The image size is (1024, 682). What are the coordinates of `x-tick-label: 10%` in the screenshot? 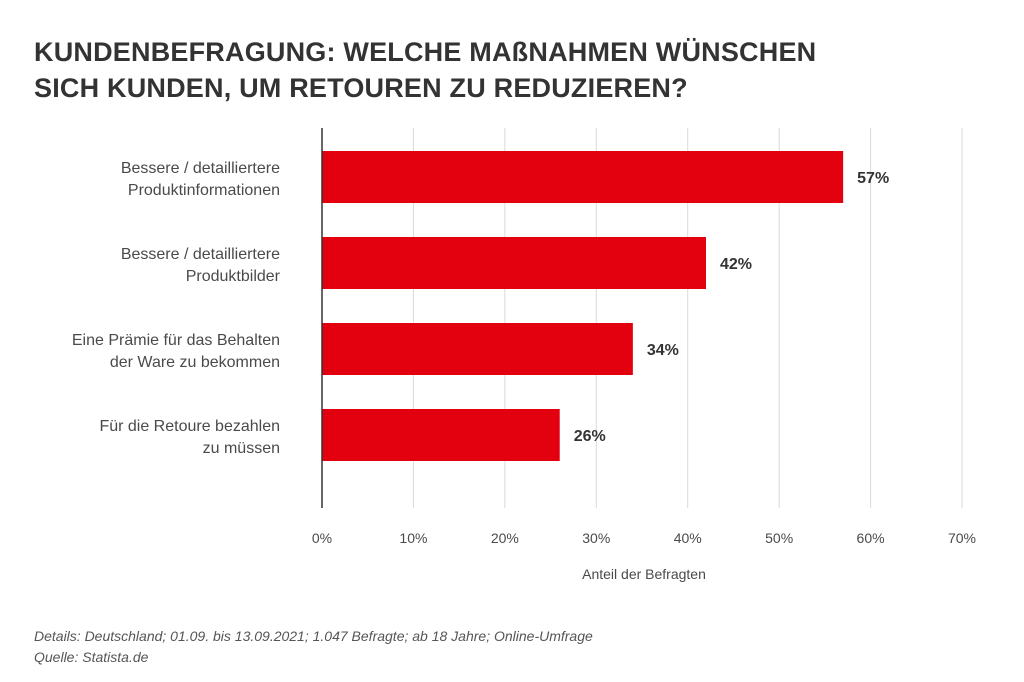 It's located at (413, 538).